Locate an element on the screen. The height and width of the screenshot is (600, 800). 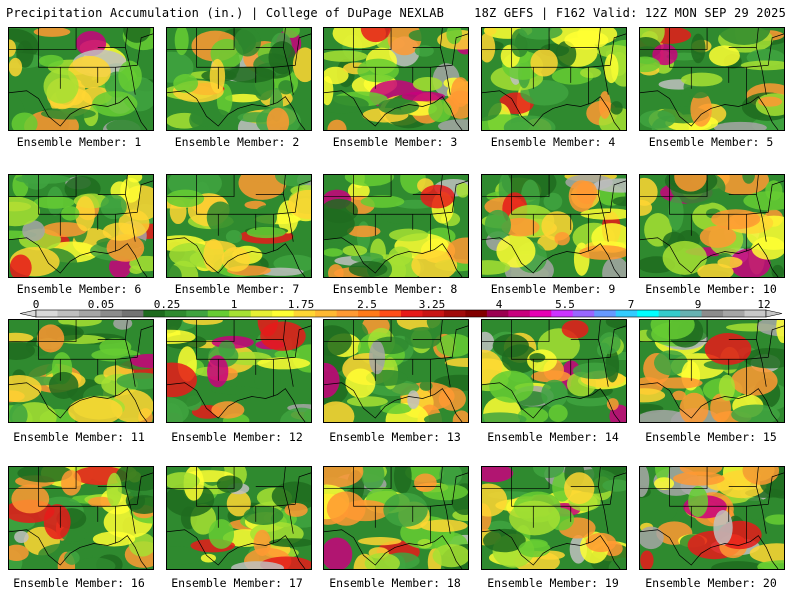
ensemble-member-label: Ensemble Member: 15 is located at coordinates (711, 437).